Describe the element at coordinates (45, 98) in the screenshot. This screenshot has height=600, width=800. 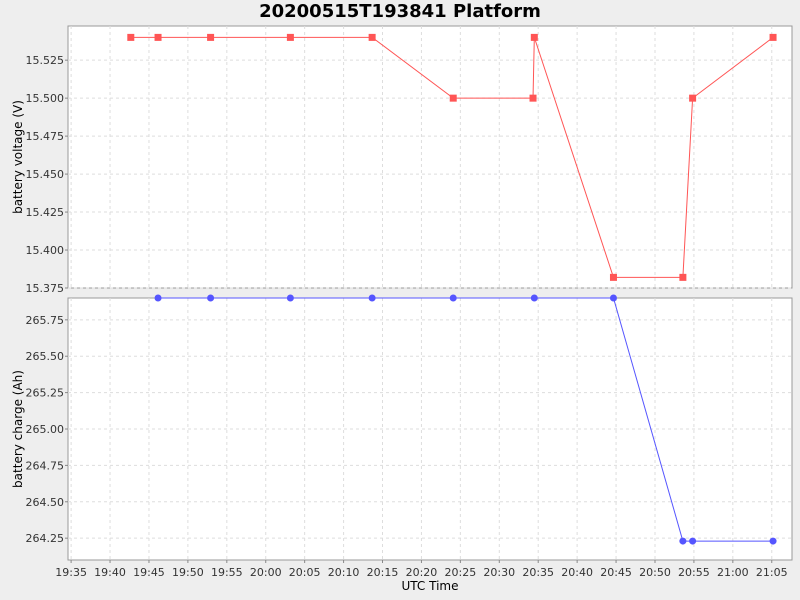
I see `y-tick-label: 15.500` at that location.